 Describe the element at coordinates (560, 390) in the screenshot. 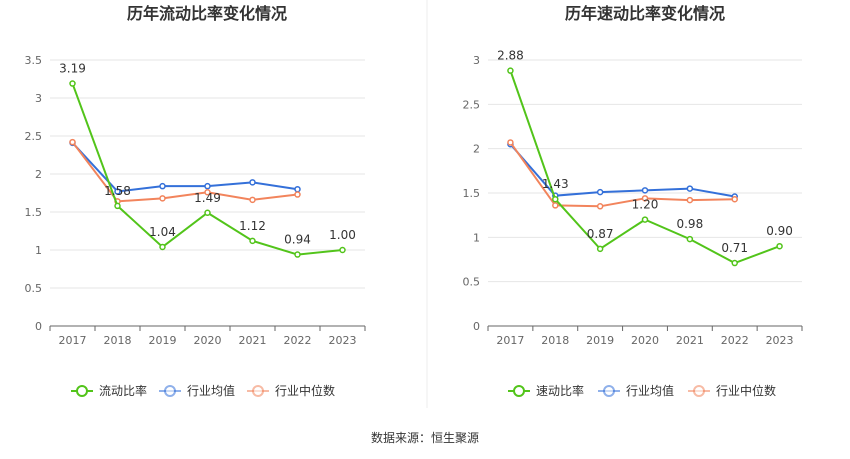

I see `legend-label: 速动比率` at that location.